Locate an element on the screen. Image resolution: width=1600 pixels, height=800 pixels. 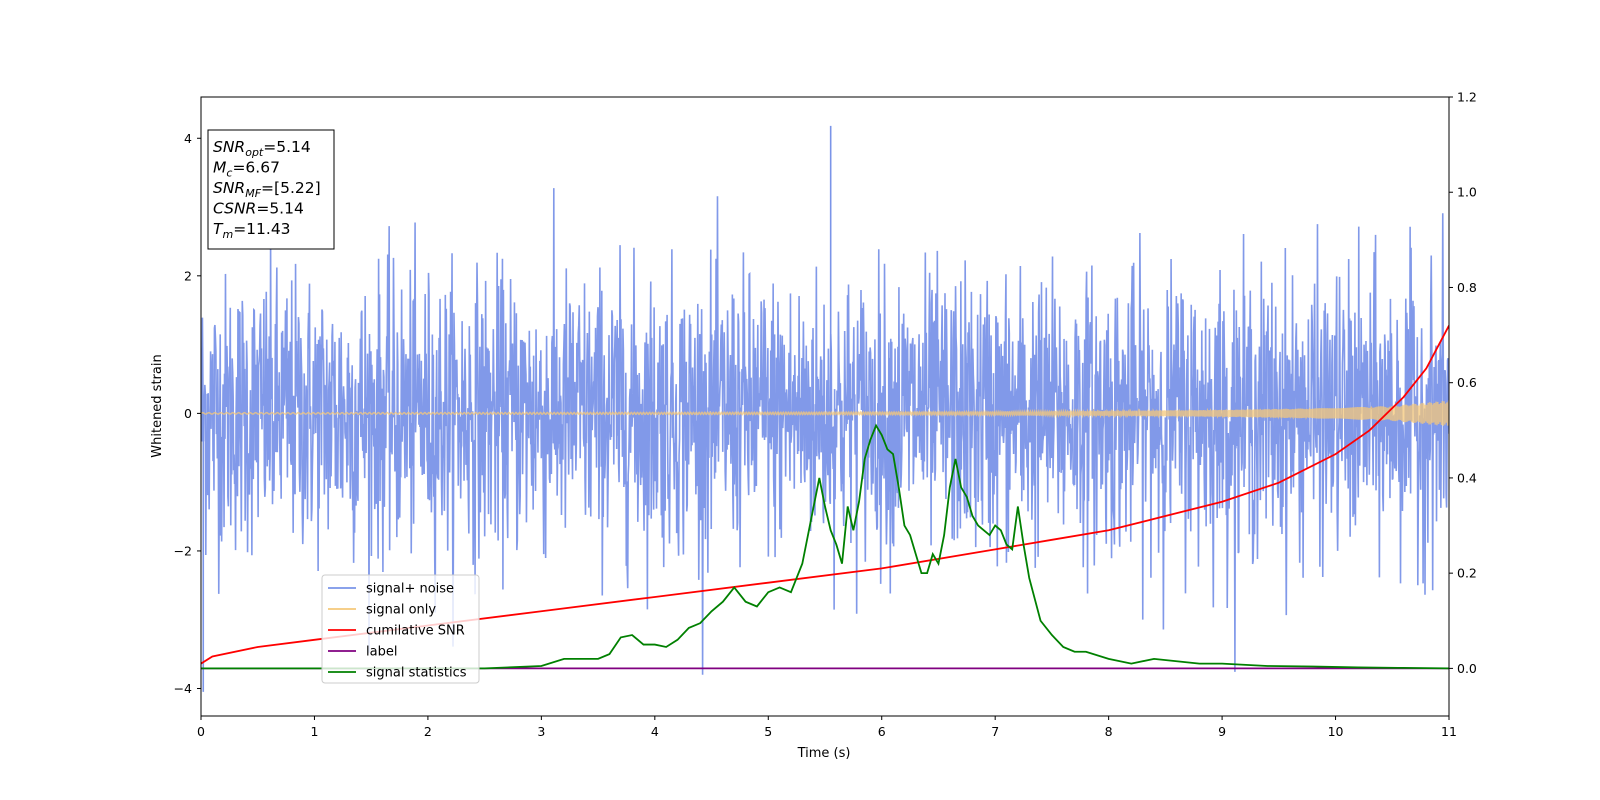
info-box-row: CSNR=5.14 is located at coordinates (258, 209).